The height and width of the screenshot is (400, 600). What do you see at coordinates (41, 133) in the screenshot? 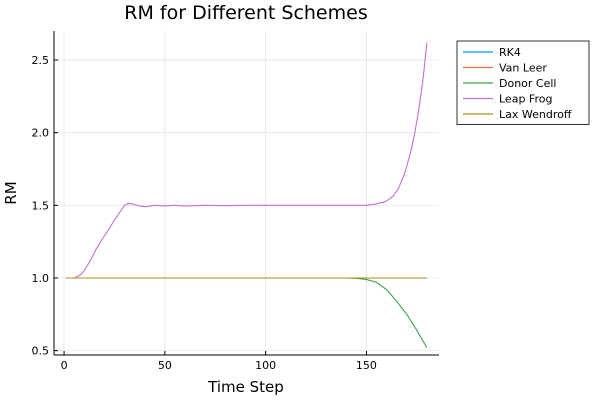
I see `y-tick-label: 2.0` at bounding box center [41, 133].